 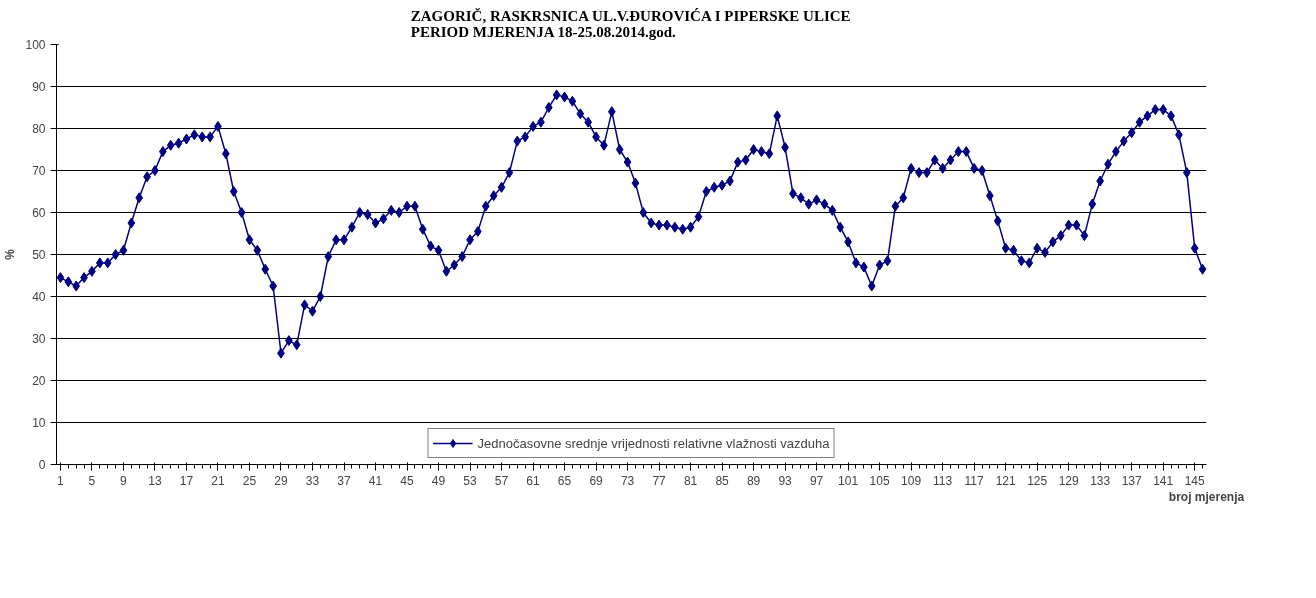 What do you see at coordinates (1195, 480) in the screenshot?
I see `x-tick-label: 145` at bounding box center [1195, 480].